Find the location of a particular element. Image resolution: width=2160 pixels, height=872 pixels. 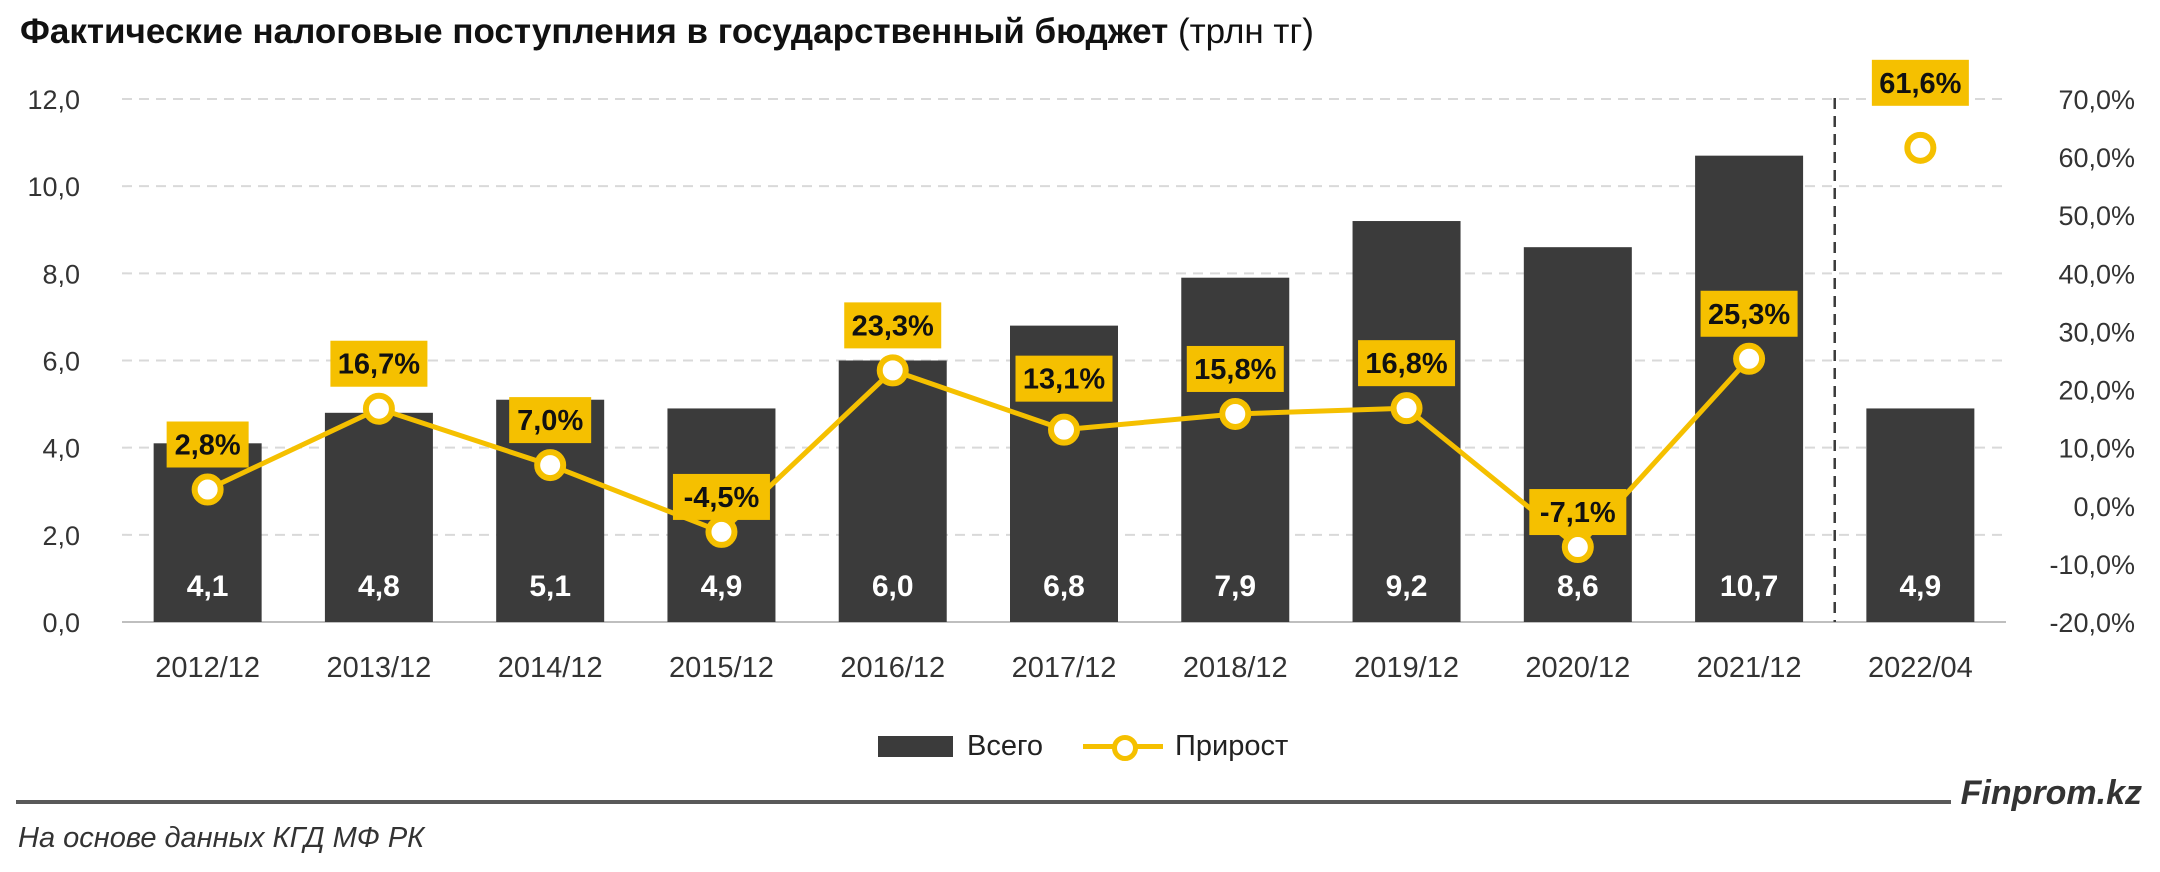

growth-value-label: 7,0% is located at coordinates (550, 421).